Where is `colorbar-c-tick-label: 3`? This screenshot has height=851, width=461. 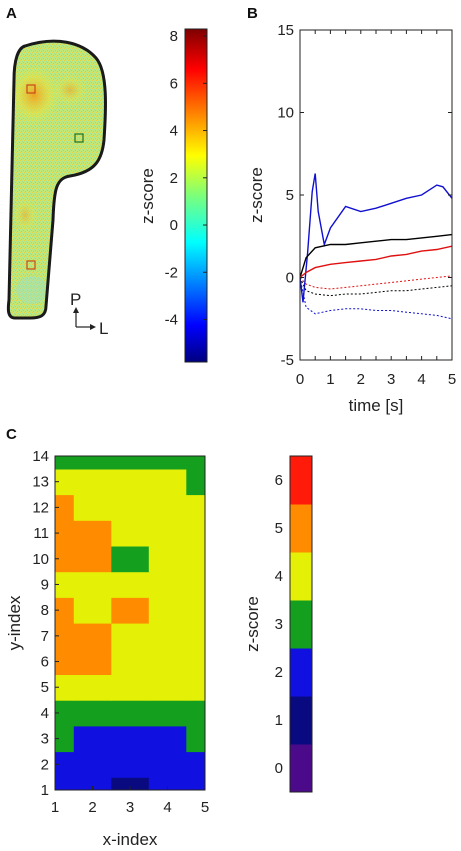
colorbar-c-tick-label: 3 is located at coordinates (279, 624).